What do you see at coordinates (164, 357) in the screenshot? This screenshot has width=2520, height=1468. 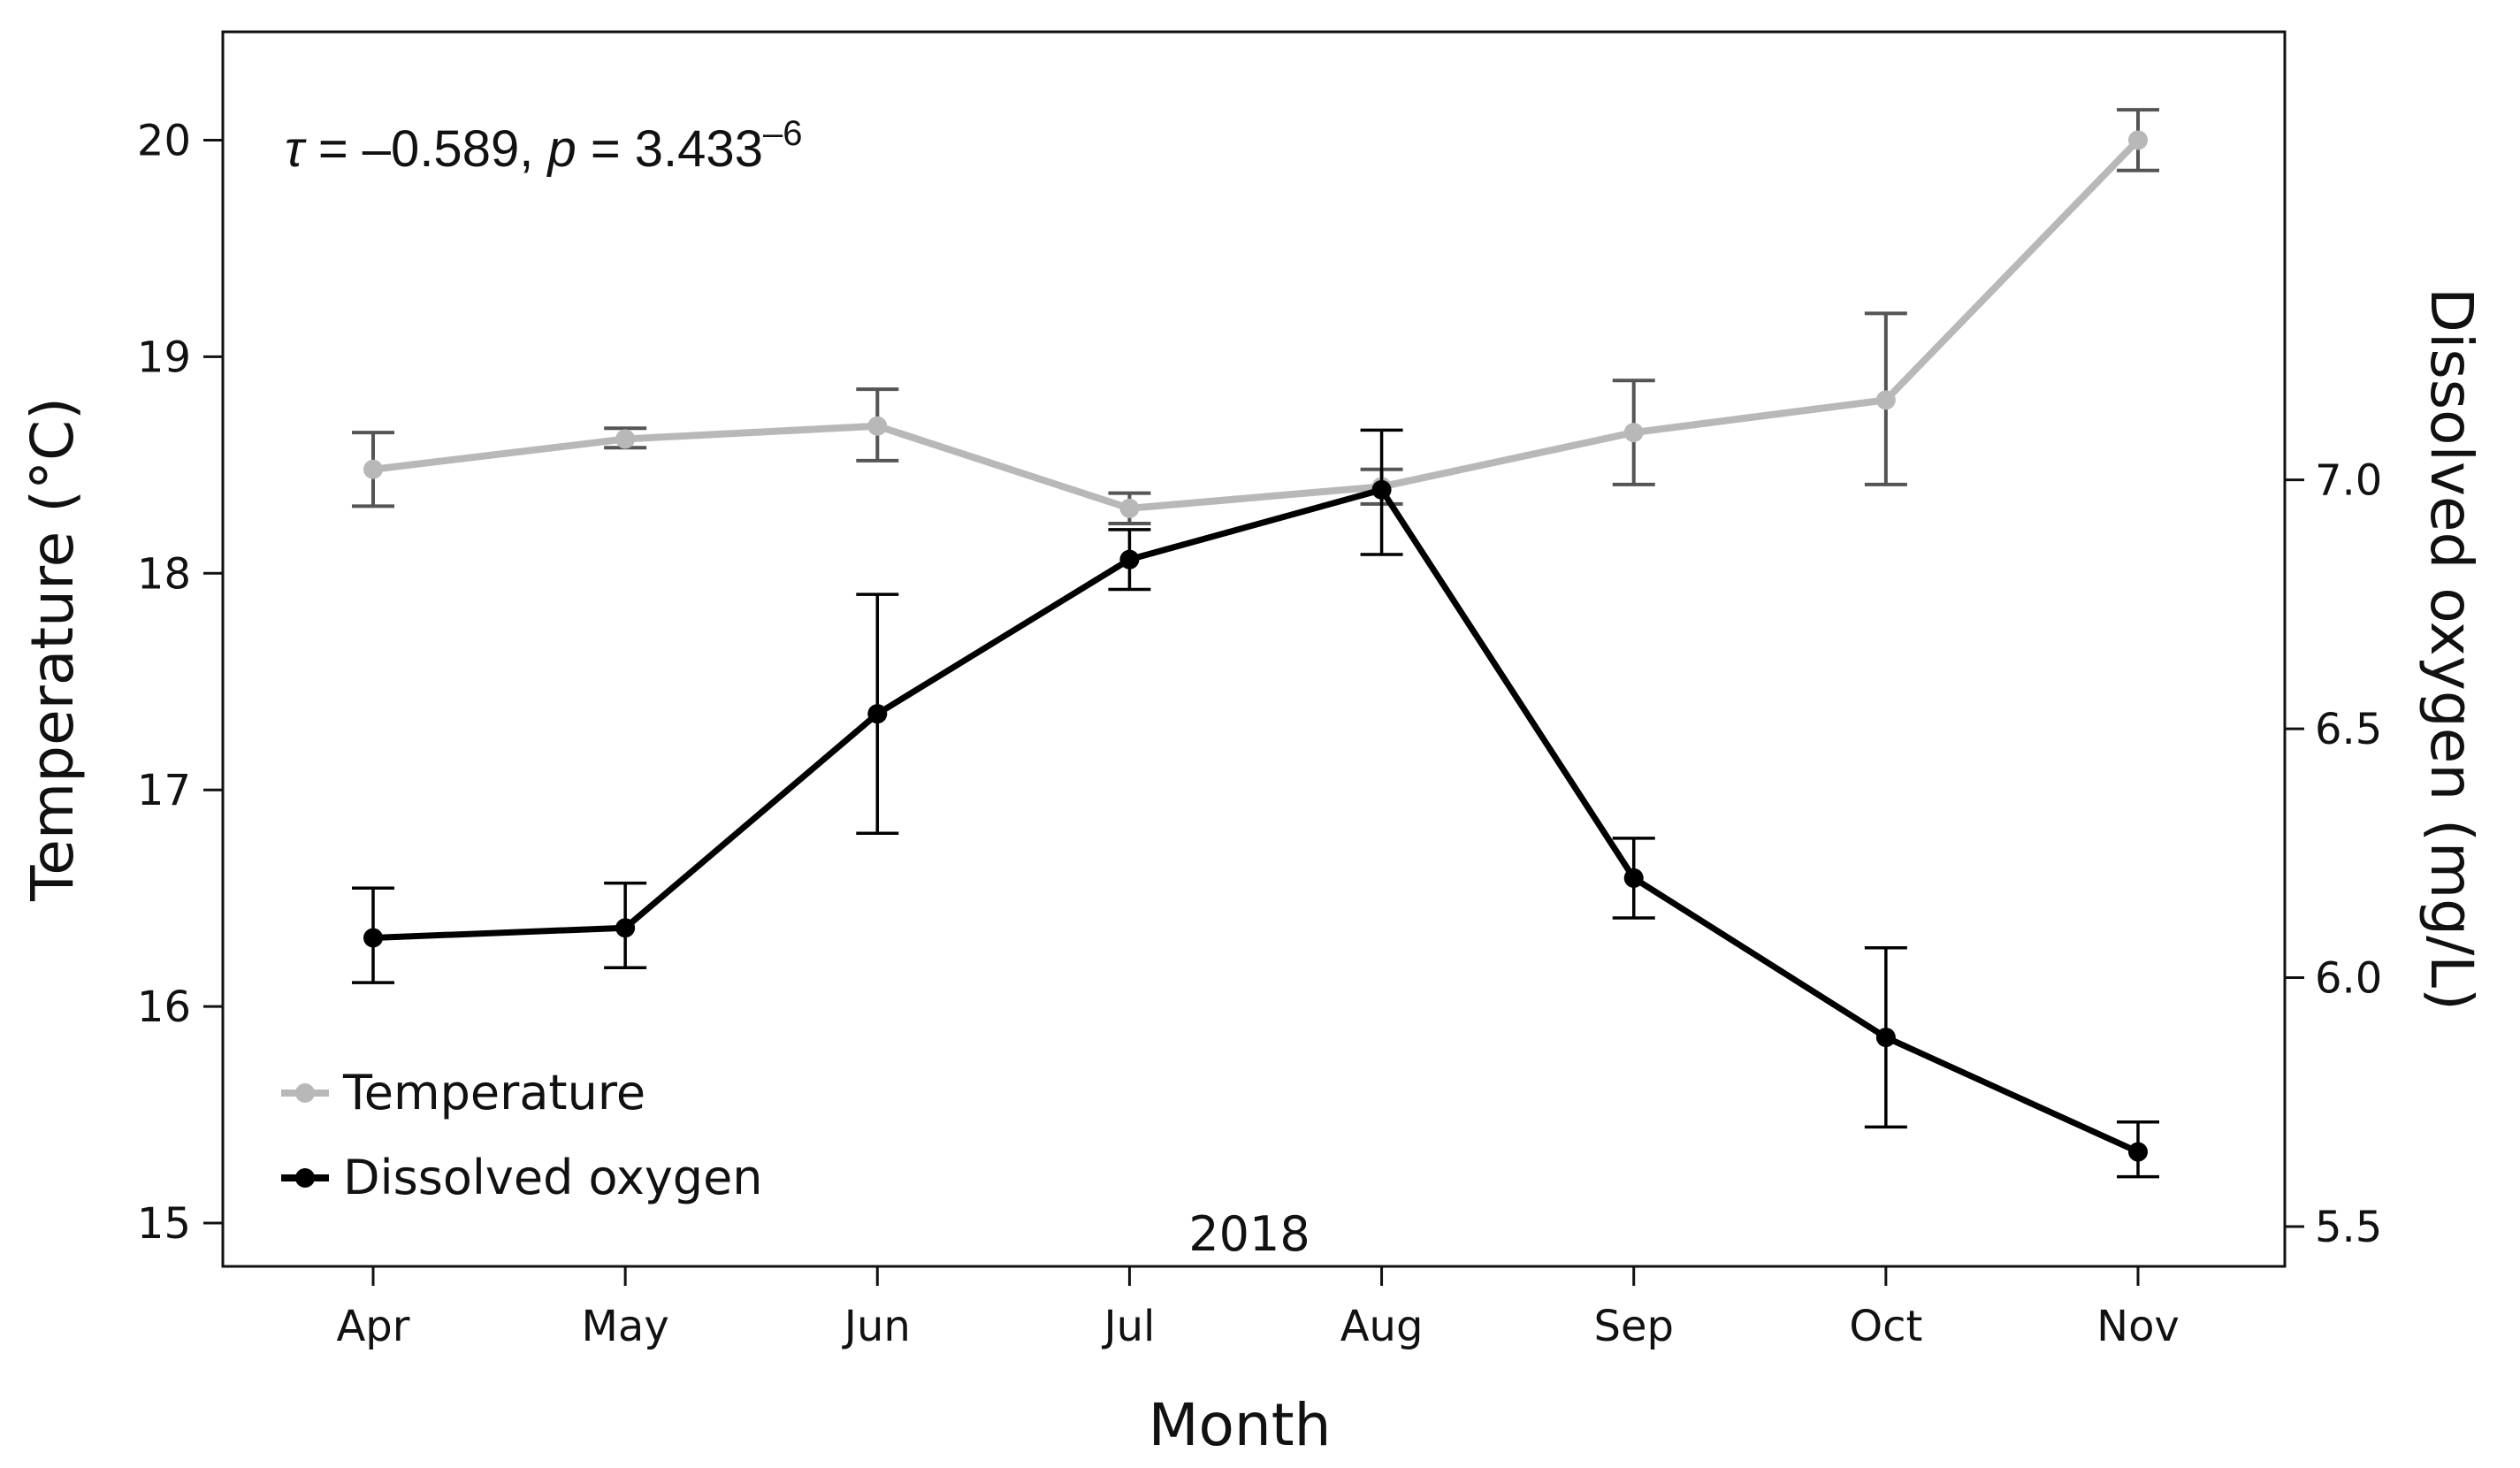 I see `left-tick-label: 19` at bounding box center [164, 357].